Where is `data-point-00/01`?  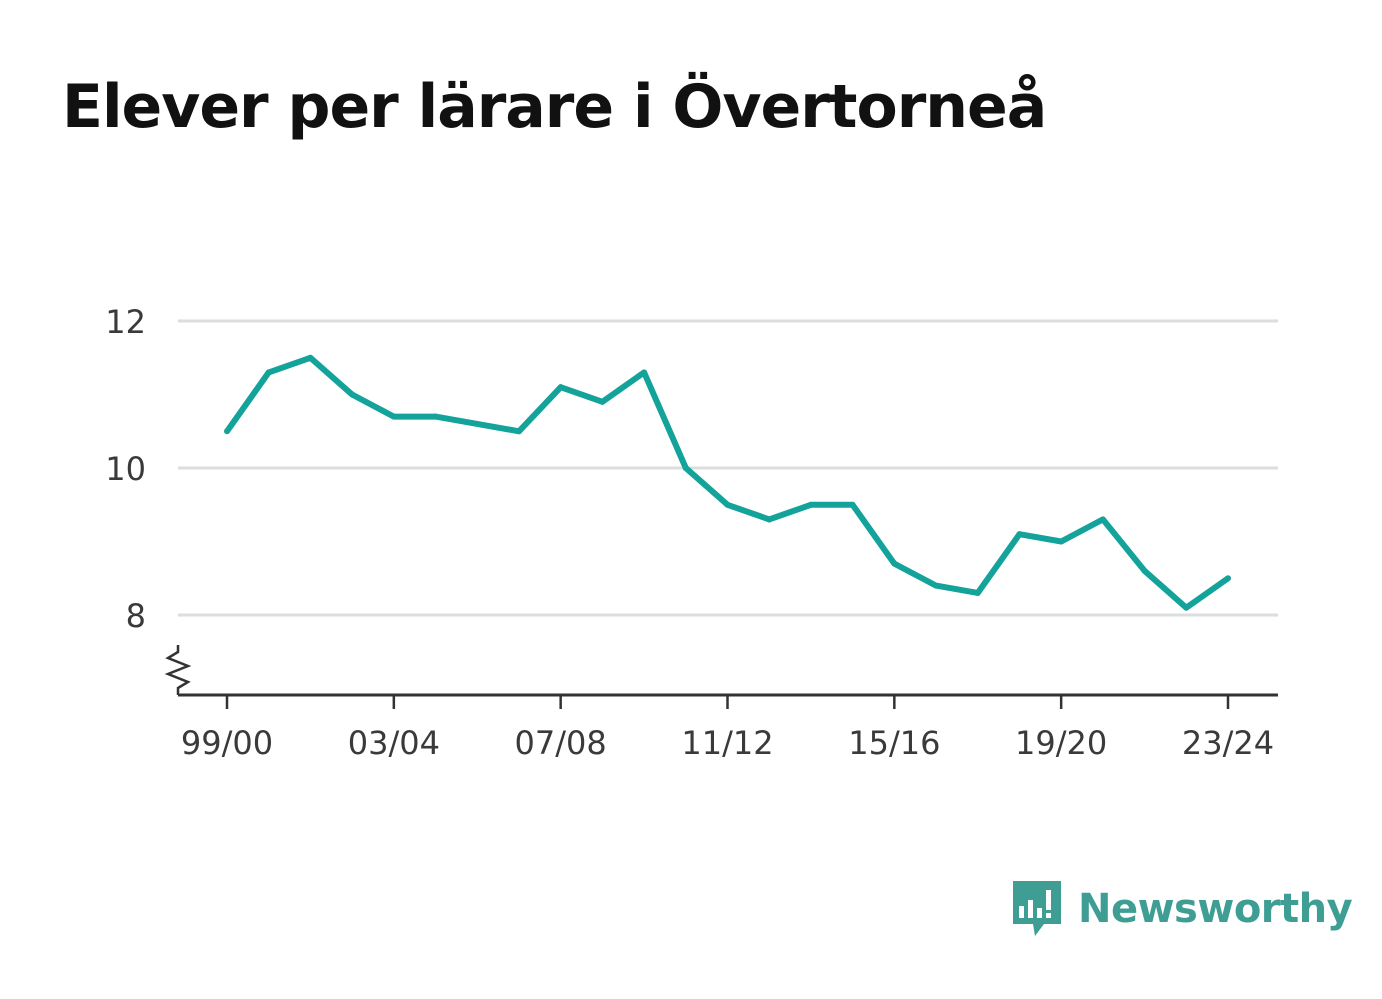
data-point-00/01 is located at coordinates (268, 372).